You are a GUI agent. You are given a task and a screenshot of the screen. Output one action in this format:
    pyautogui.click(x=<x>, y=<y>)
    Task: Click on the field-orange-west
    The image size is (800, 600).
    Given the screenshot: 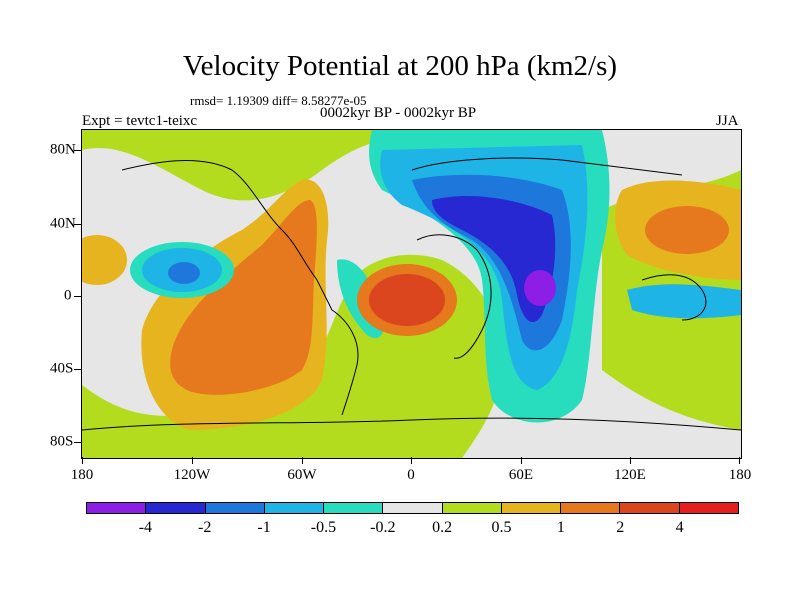 What is the action you would take?
    pyautogui.click(x=104, y=260)
    